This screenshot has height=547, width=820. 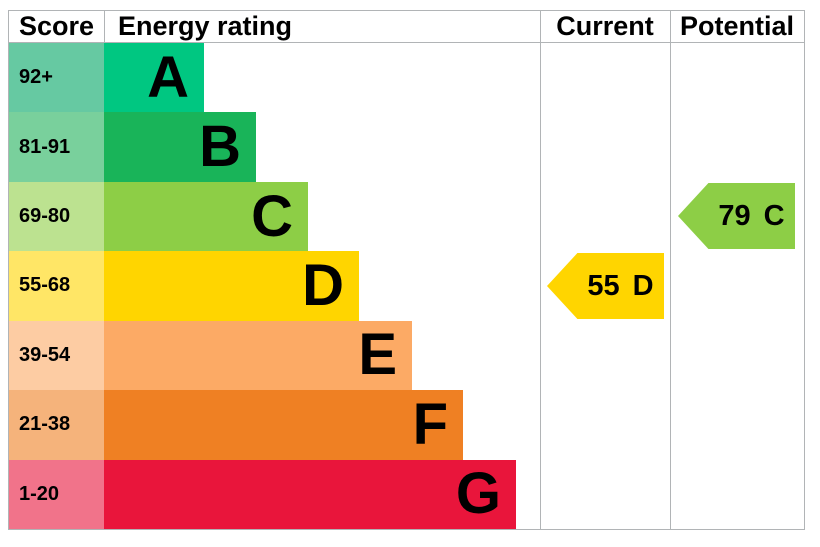 I want to click on band-row-g: 1-20 G, so click(x=406, y=494).